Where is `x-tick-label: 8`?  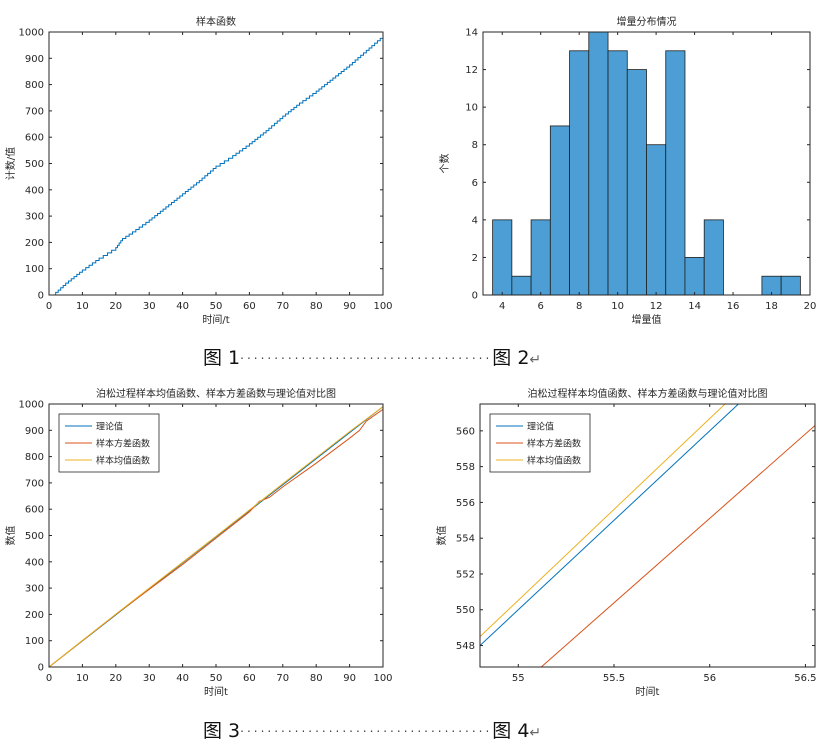
x-tick-label: 8 is located at coordinates (579, 306).